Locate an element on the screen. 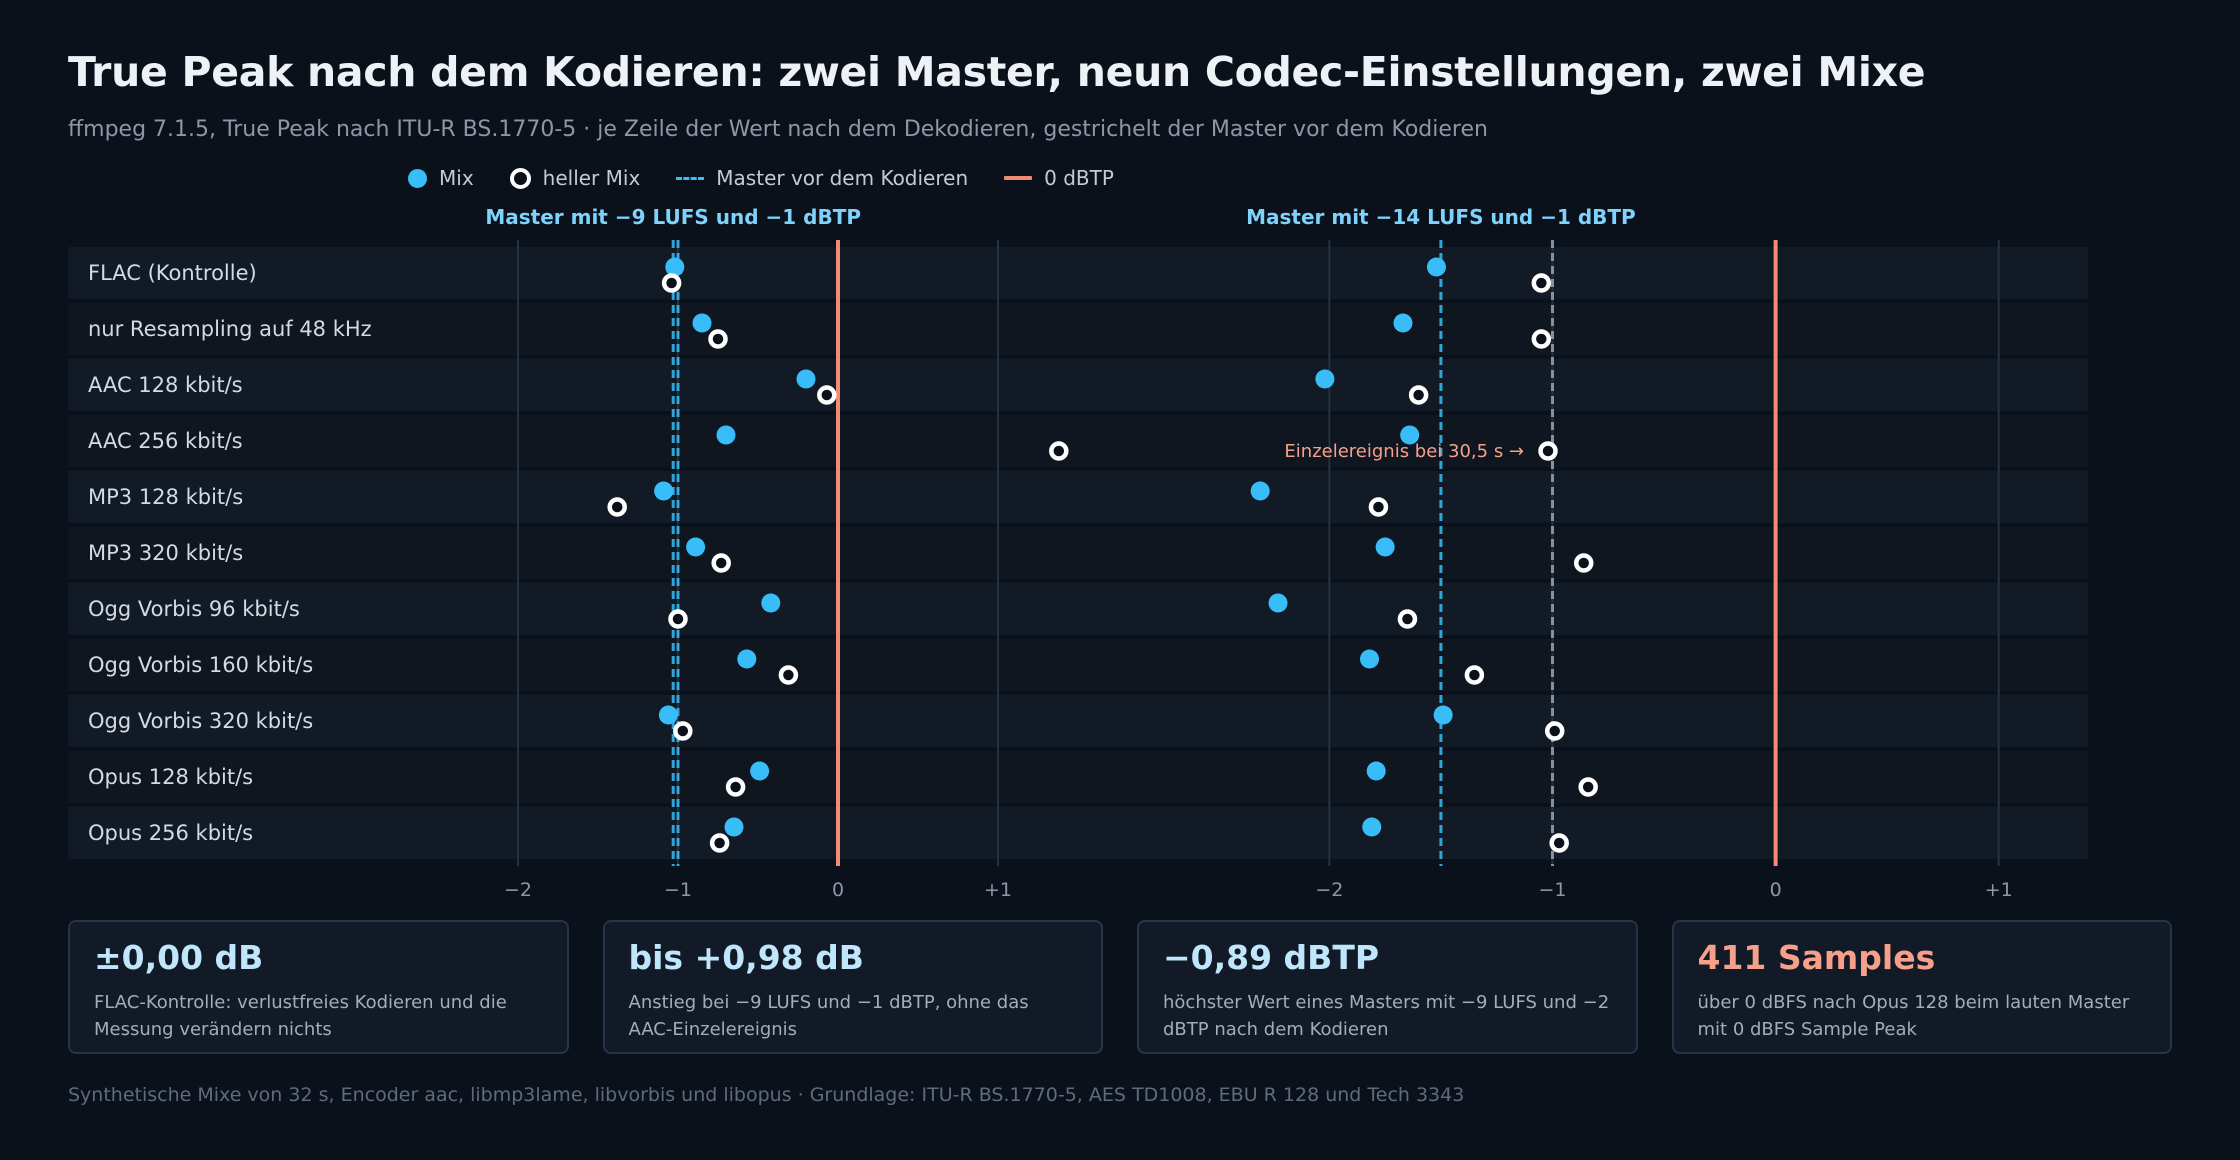 Image resolution: width=2240 pixels, height=1160 pixels. dashed-line-icon is located at coordinates (690, 178).